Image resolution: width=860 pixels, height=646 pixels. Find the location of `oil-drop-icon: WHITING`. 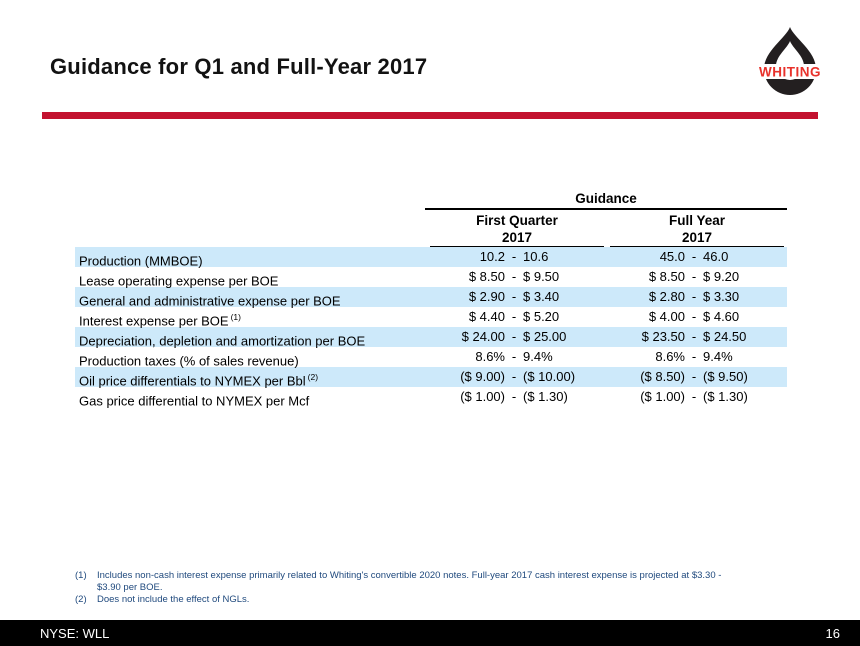

oil-drop-icon: WHITING is located at coordinates (790, 61).